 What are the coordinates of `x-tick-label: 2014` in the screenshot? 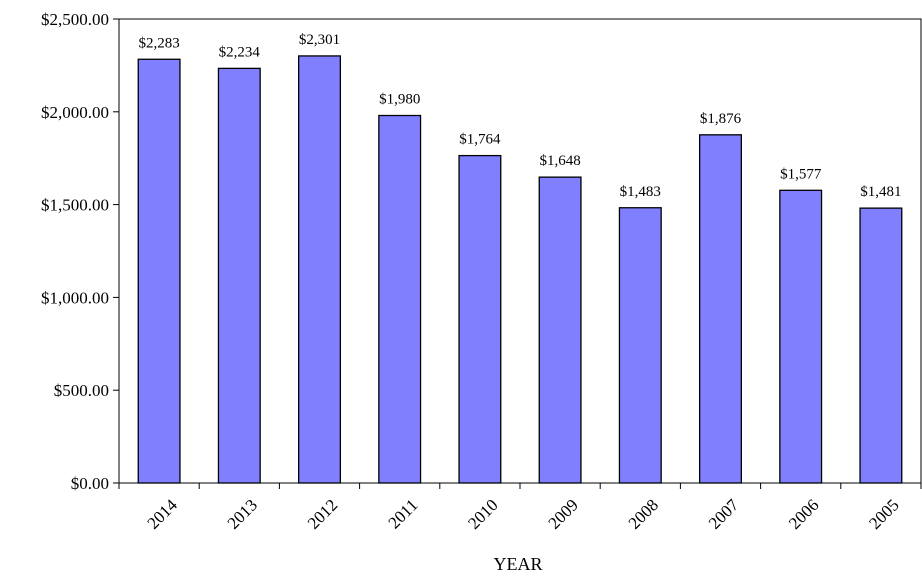 It's located at (162, 514).